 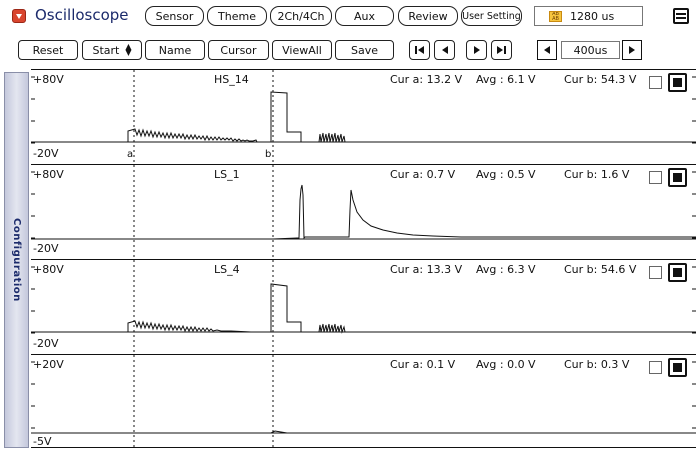 What do you see at coordinates (128, 49) in the screenshot?
I see `stepper-icon: ▲ ▼` at bounding box center [128, 49].